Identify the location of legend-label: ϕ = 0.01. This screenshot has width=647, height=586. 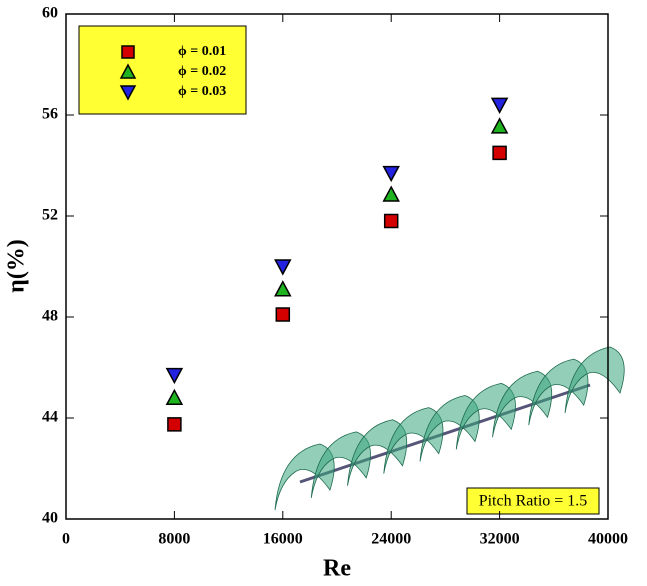
(202, 51).